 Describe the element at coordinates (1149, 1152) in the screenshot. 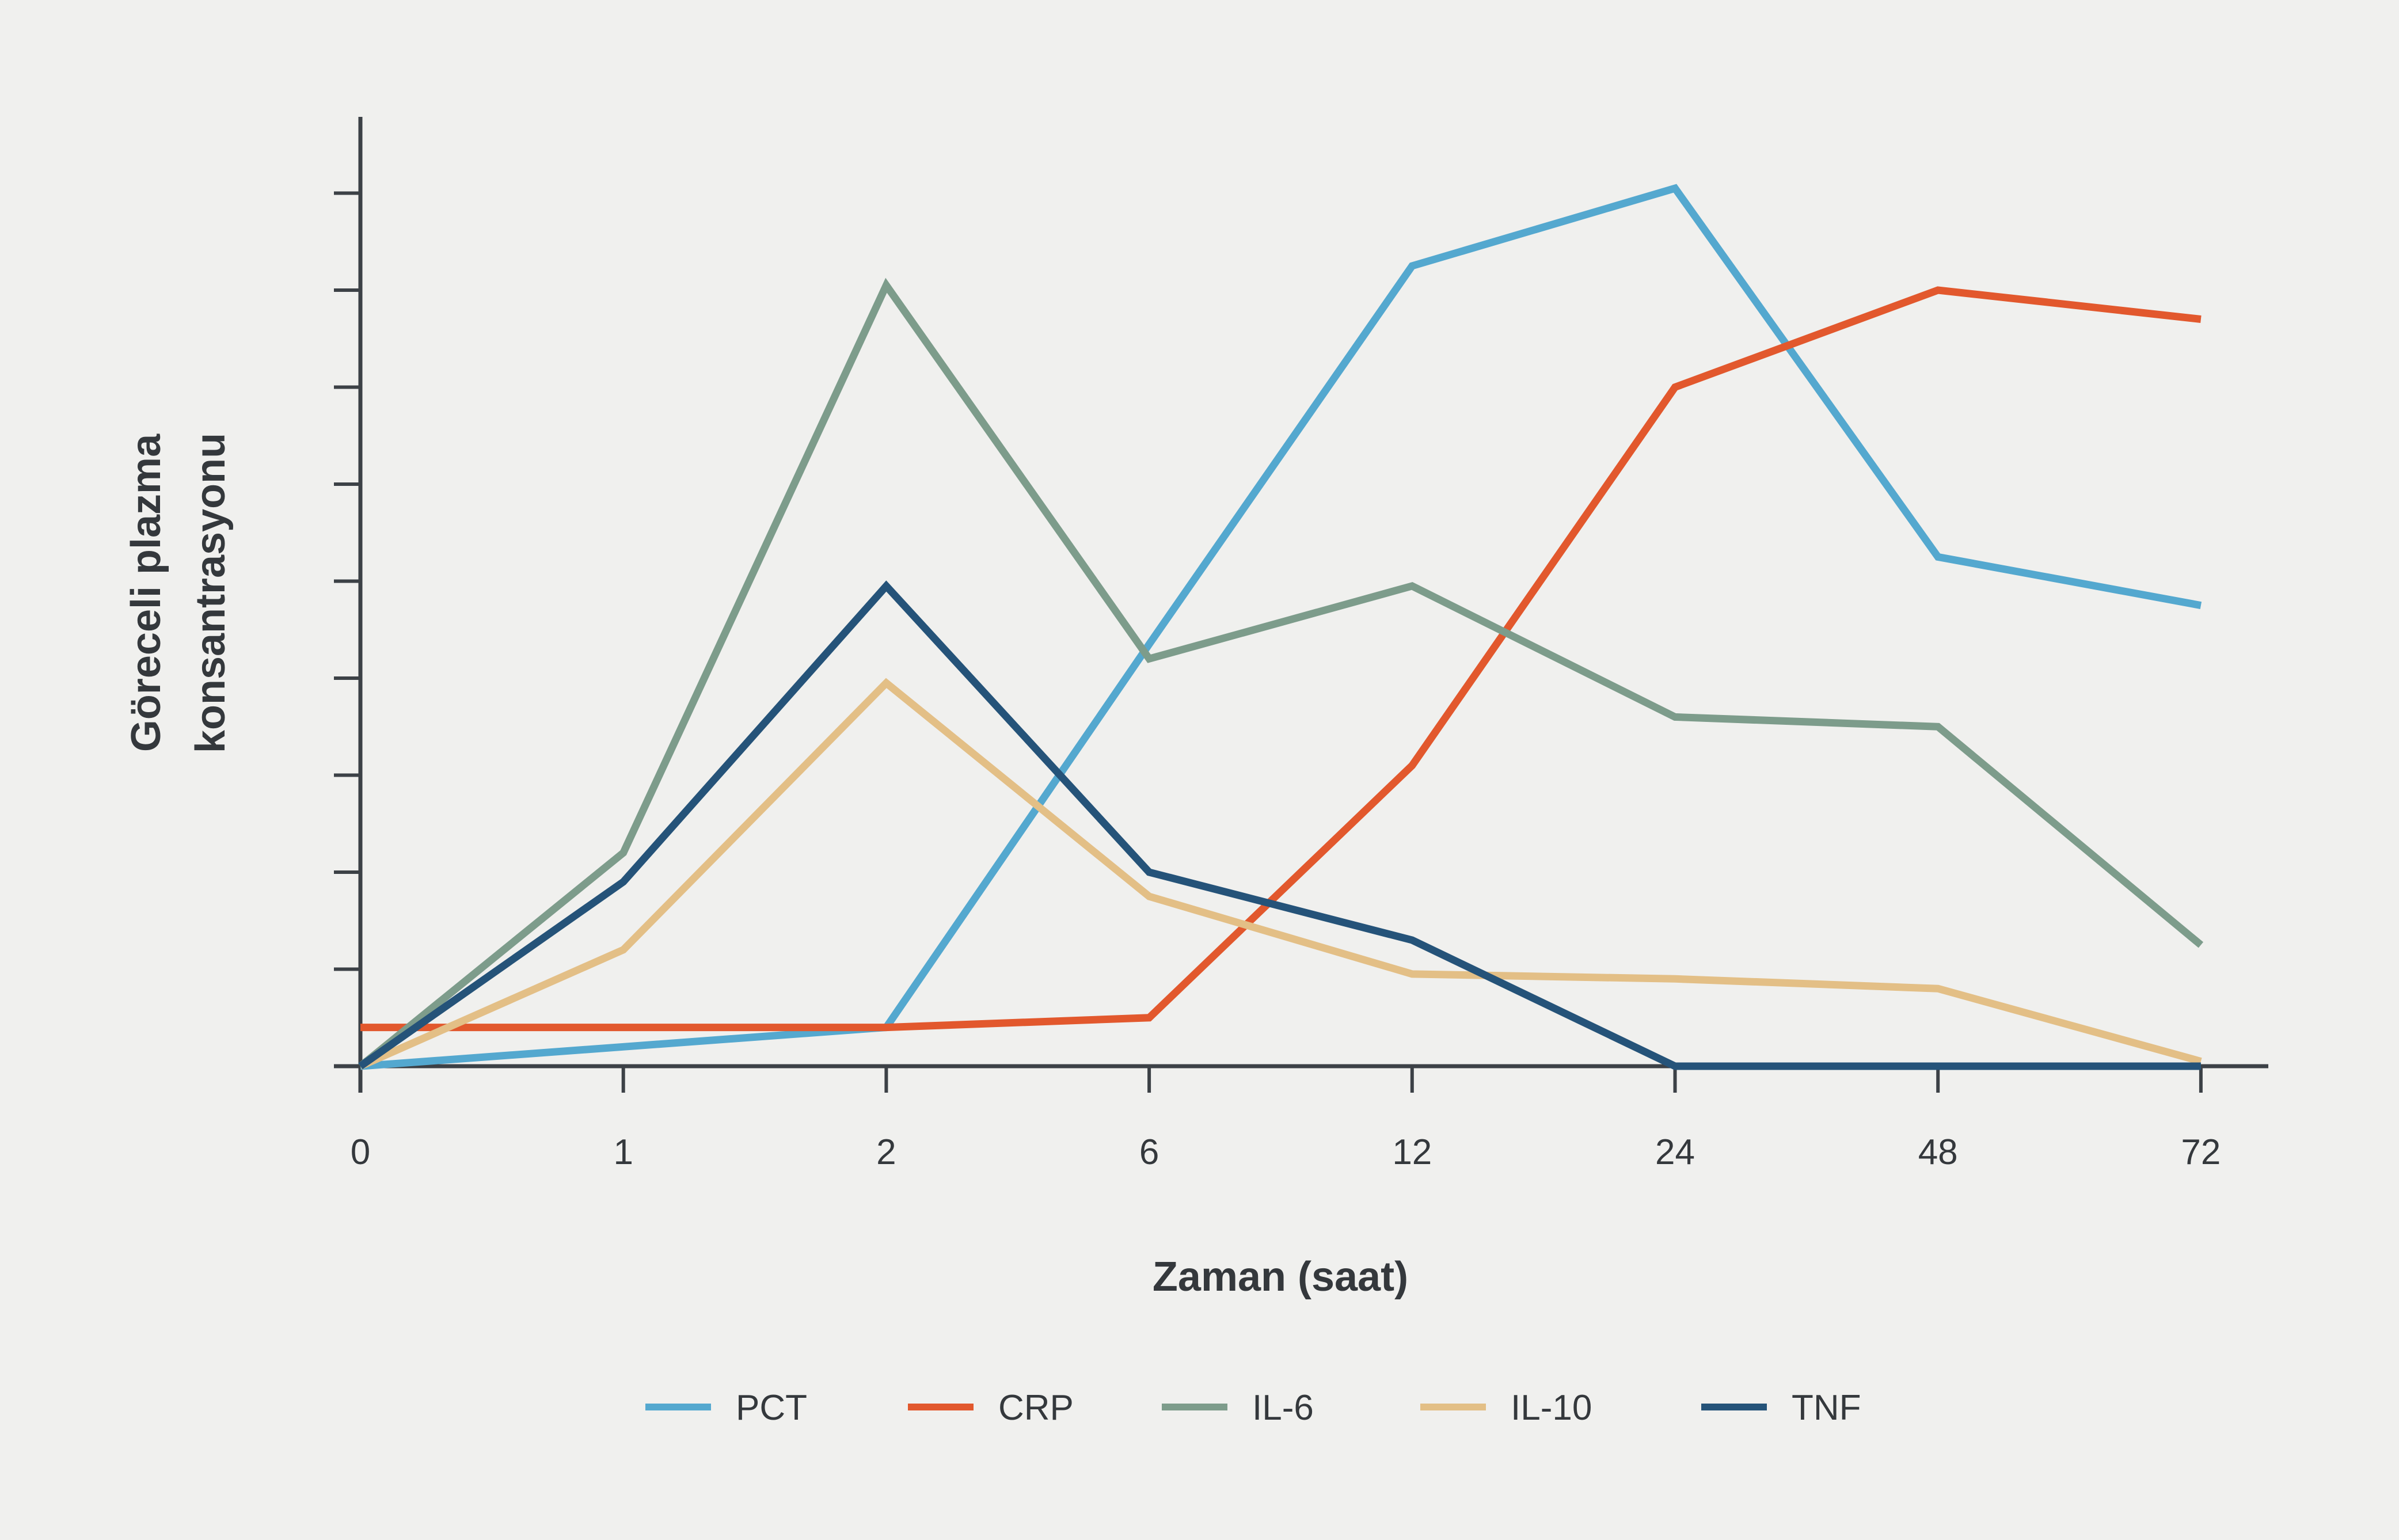

I see `x-tick-label-6: 6` at that location.